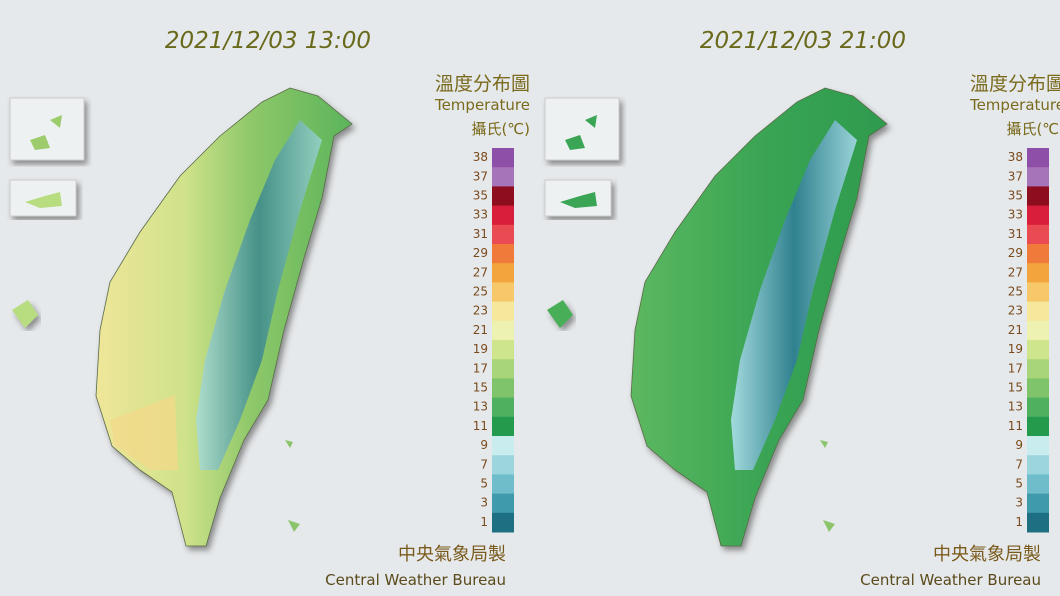 This screenshot has height=596, width=1060. Describe the element at coordinates (144, 432) in the screenshot. I see `warm-southwest` at that location.